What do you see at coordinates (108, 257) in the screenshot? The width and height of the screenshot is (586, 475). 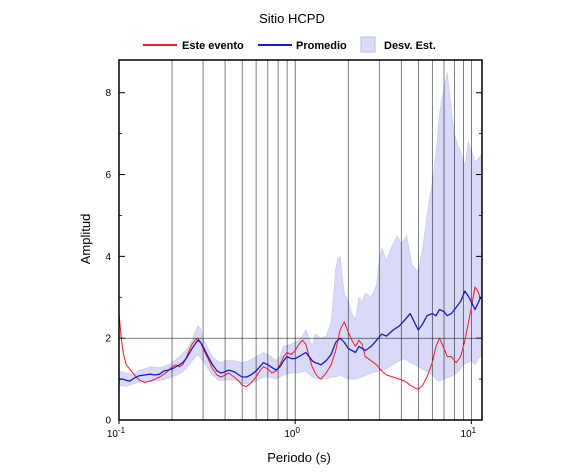 I see `y-tick-label-2: 4` at bounding box center [108, 257].